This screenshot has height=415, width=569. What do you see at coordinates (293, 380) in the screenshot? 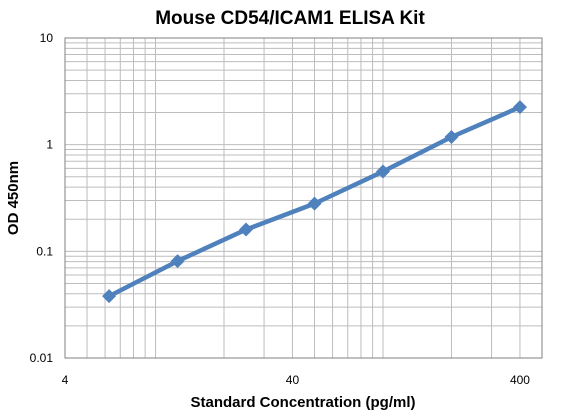
I see `x-tick-label: 40` at bounding box center [293, 380].